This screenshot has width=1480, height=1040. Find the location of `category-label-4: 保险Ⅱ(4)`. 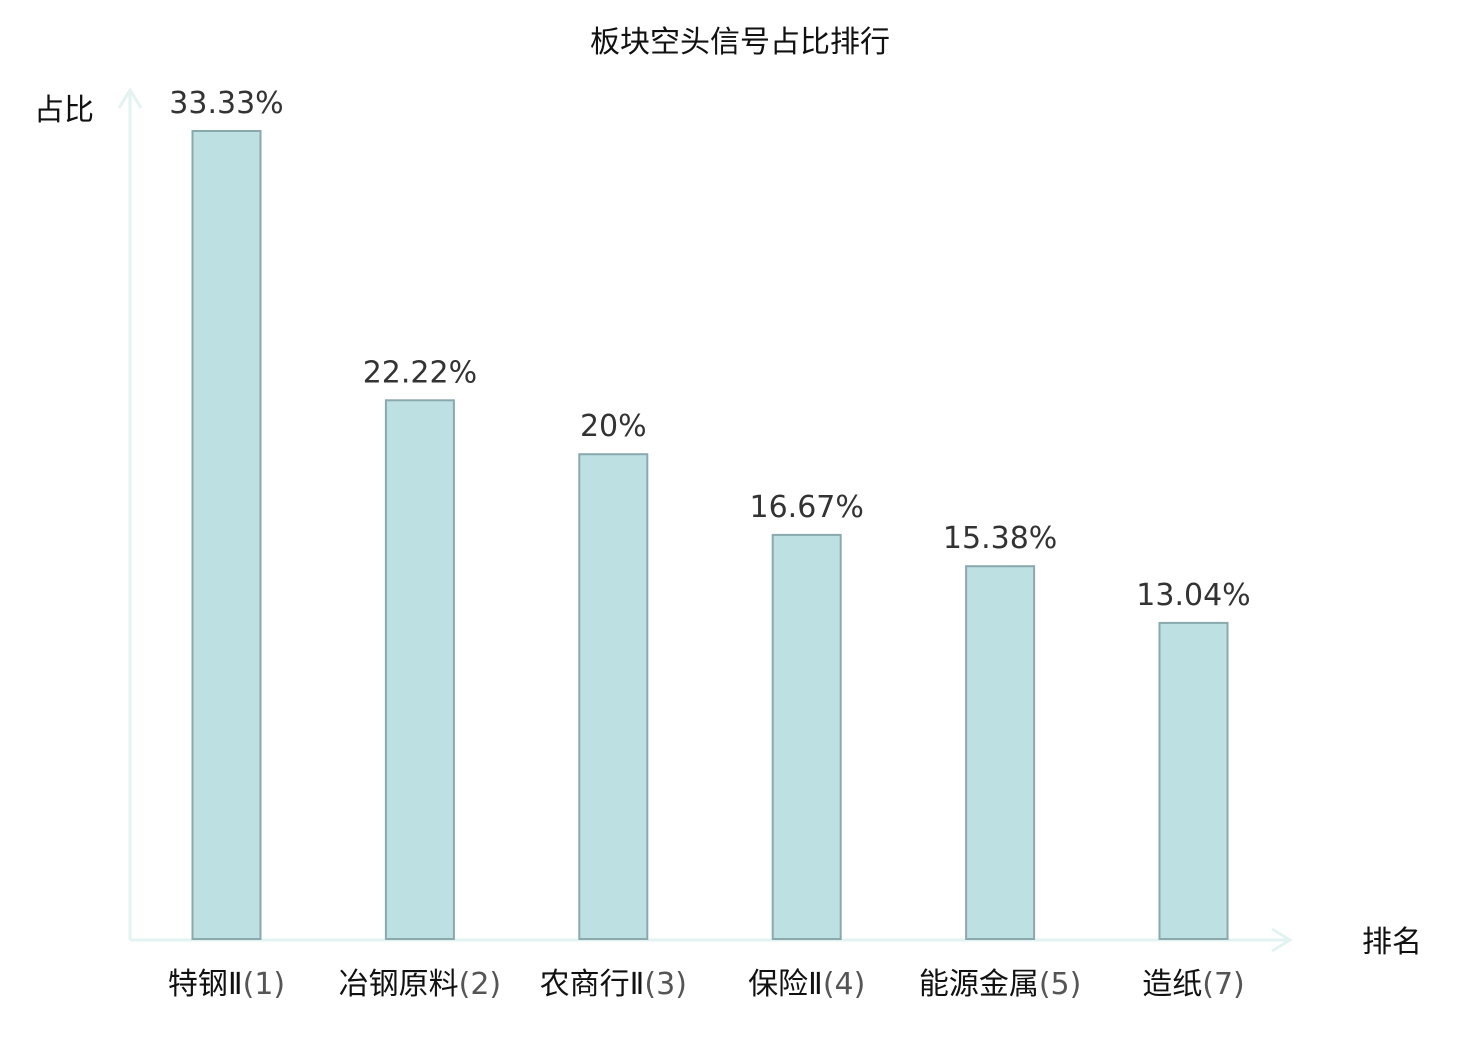

category-label-4: 保险Ⅱ(4) is located at coordinates (806, 984).